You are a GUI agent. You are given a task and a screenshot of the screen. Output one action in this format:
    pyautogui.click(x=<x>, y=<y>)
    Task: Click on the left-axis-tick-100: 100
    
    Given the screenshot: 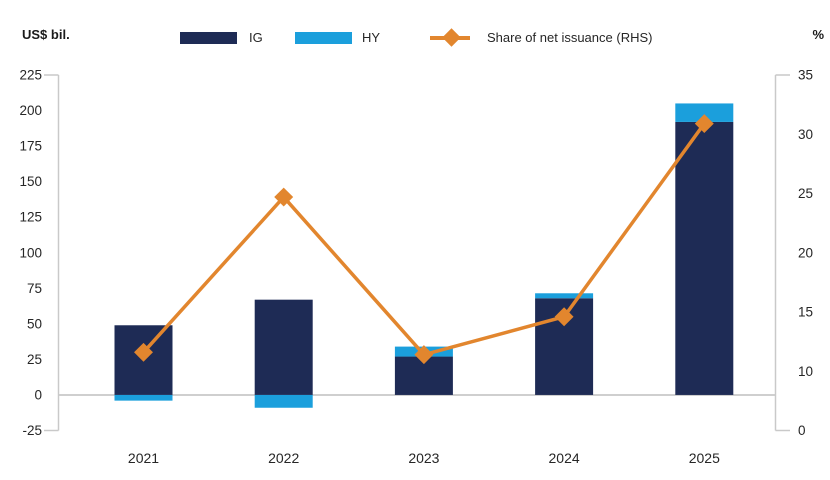 What is the action you would take?
    pyautogui.click(x=30, y=252)
    